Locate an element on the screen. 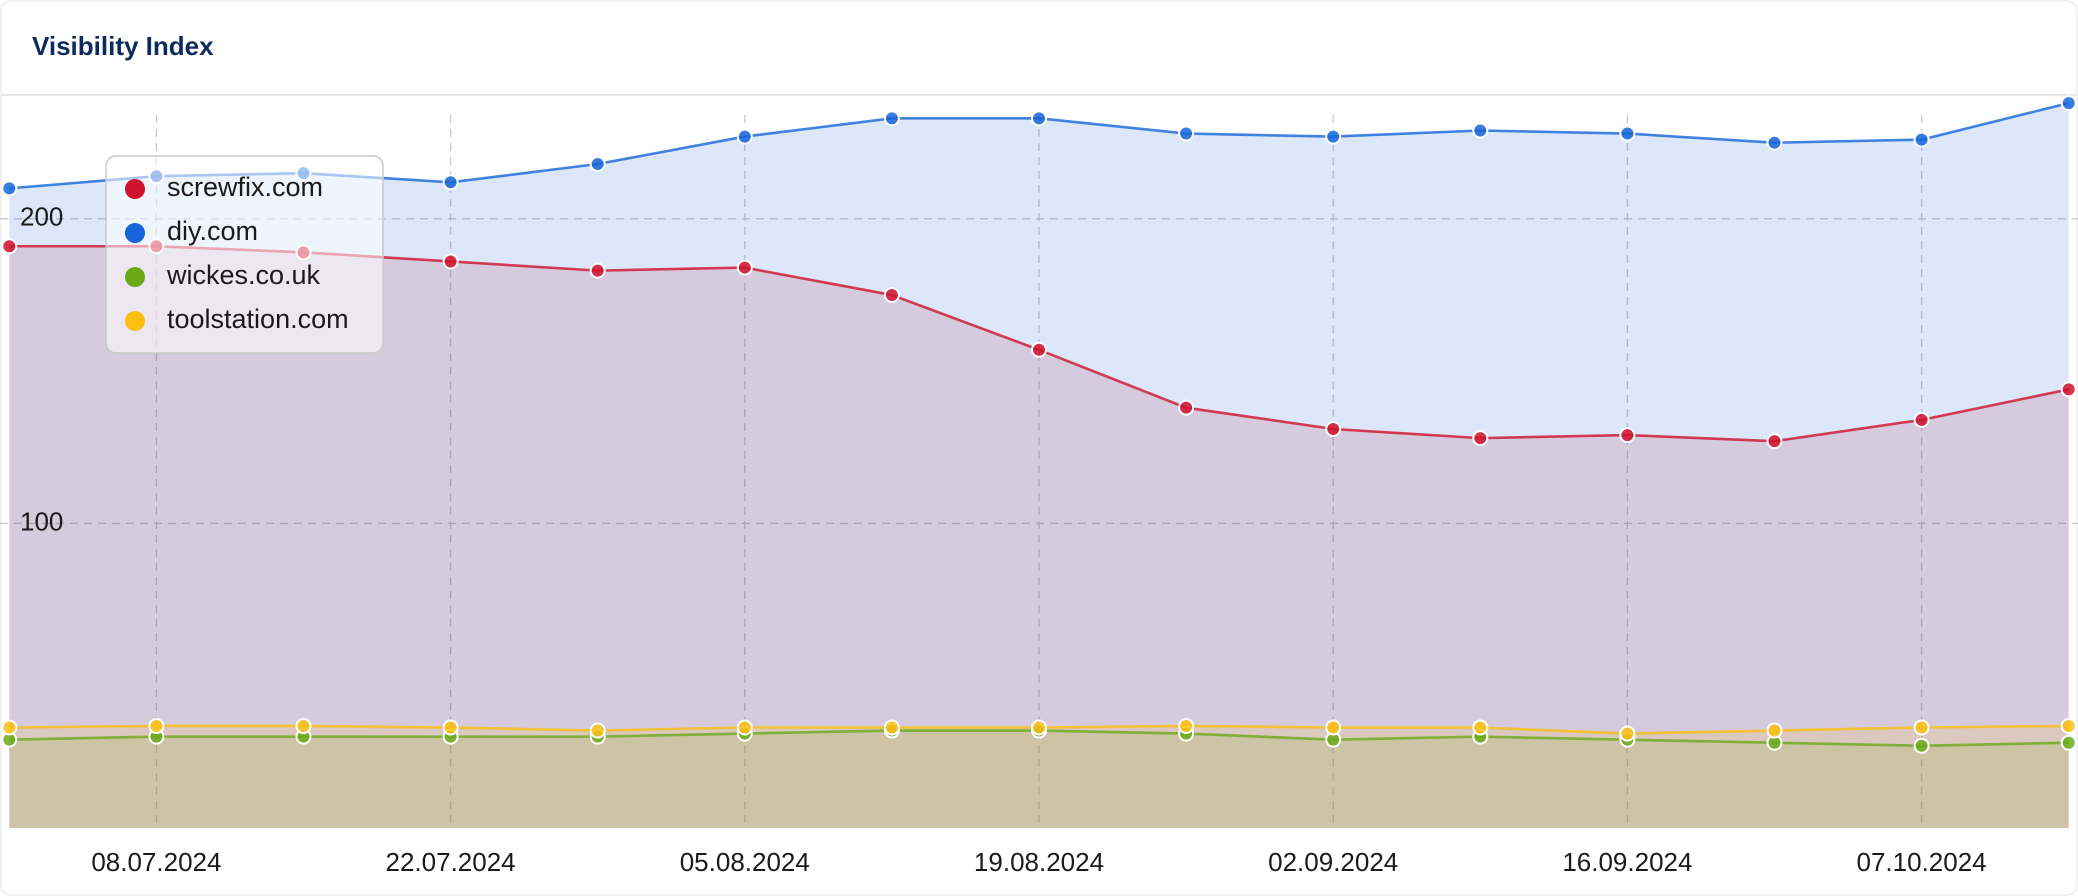 This screenshot has width=2078, height=896. x-tick-label: 22.07.2024 is located at coordinates (451, 862).